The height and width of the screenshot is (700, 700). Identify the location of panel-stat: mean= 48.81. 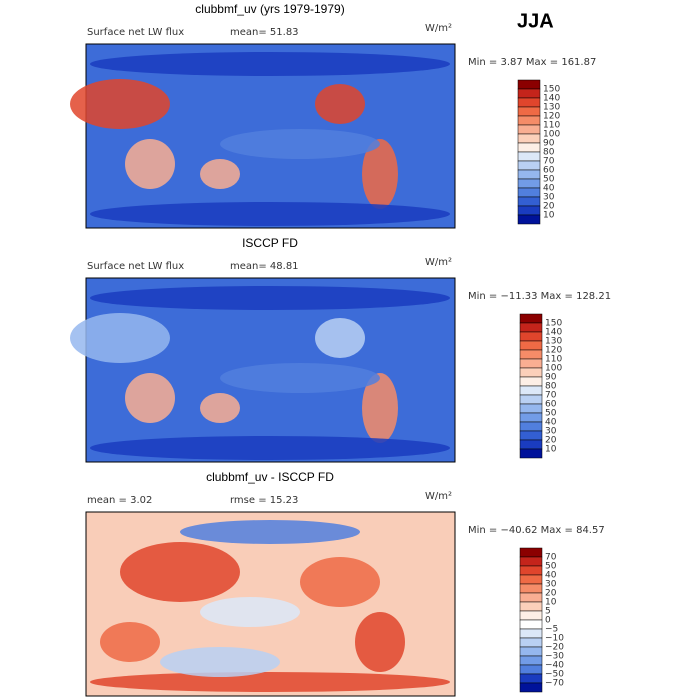
(264, 266).